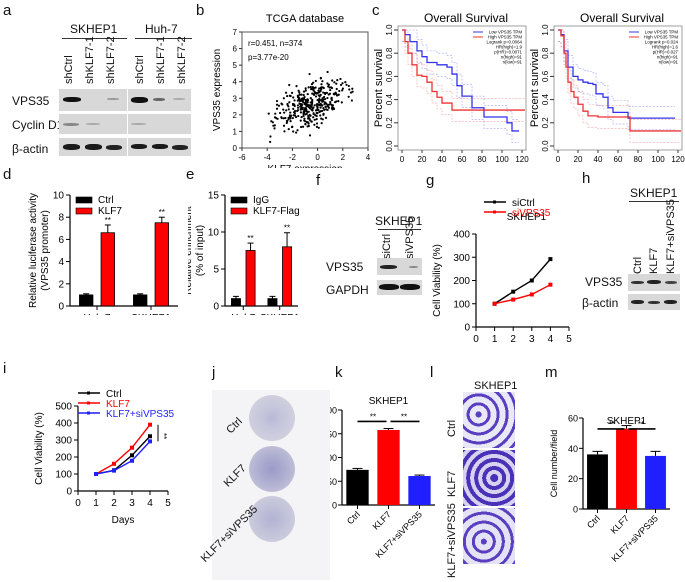 Image resolution: width=685 pixels, height=582 pixels. I want to click on row-label-klf7-sivps35: KLF7+siVPS35, so click(452, 540).